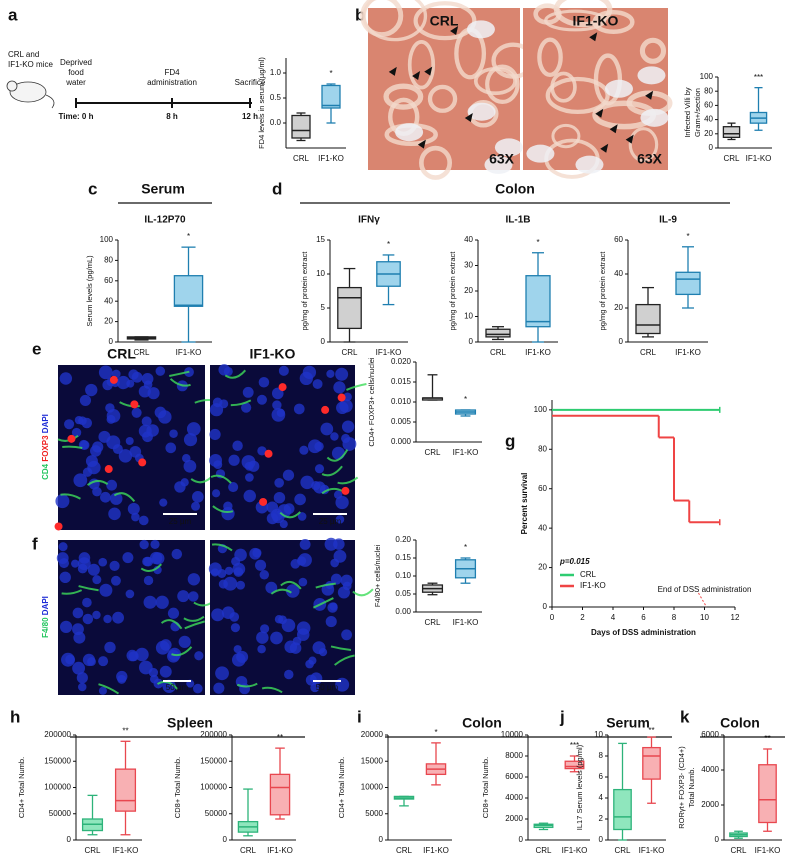 The height and width of the screenshot is (868, 790). What do you see at coordinates (708, 105) in the screenshot?
I see `y-tick-label: 60` at bounding box center [708, 105].